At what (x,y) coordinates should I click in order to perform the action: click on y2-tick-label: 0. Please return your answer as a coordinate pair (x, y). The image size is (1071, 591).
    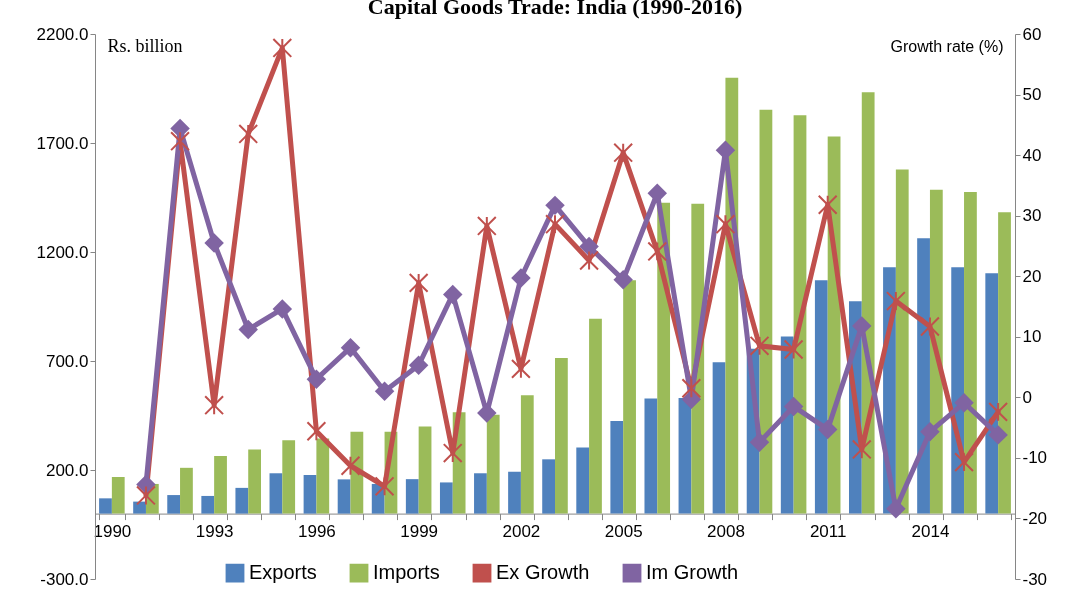
    Looking at the image, I should click on (1027, 397).